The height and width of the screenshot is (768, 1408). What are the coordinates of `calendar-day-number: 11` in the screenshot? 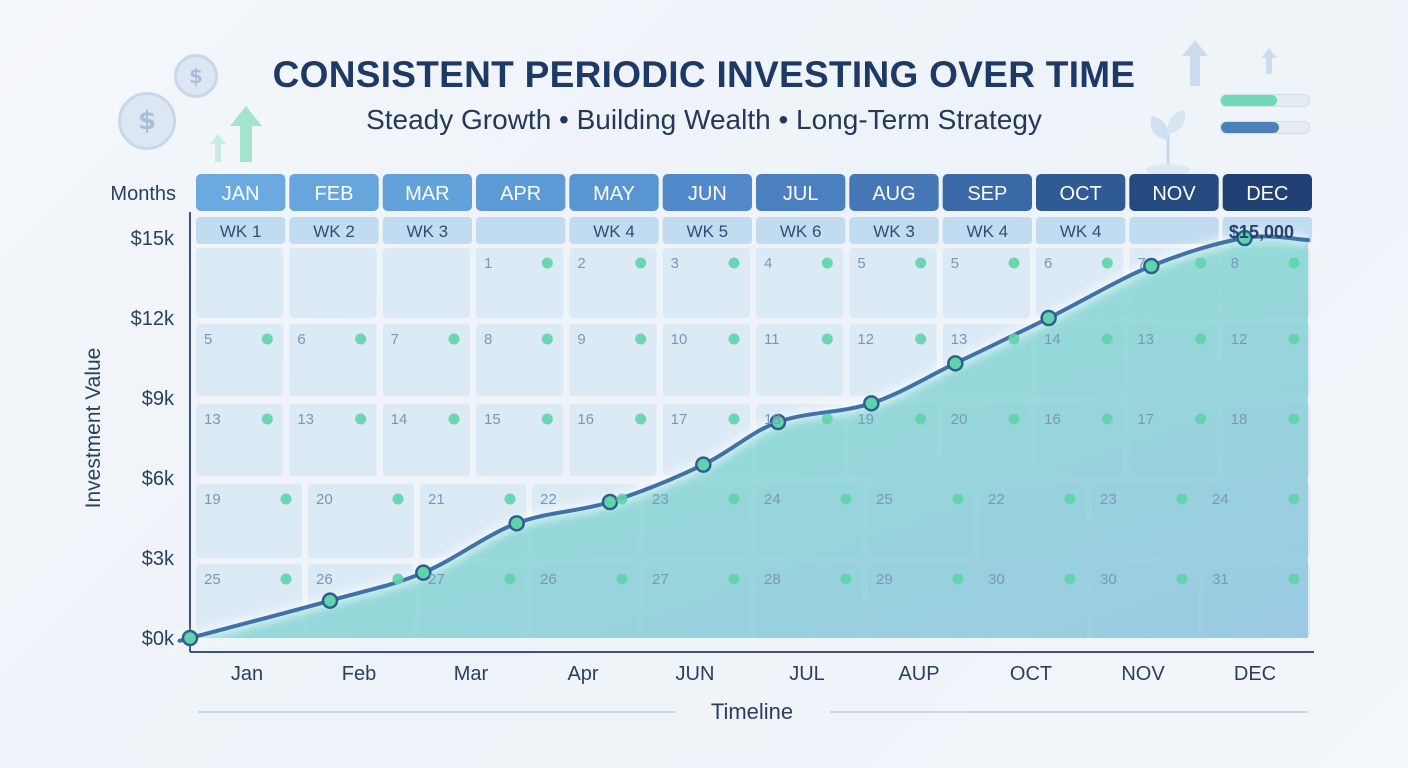 It's located at (772, 339).